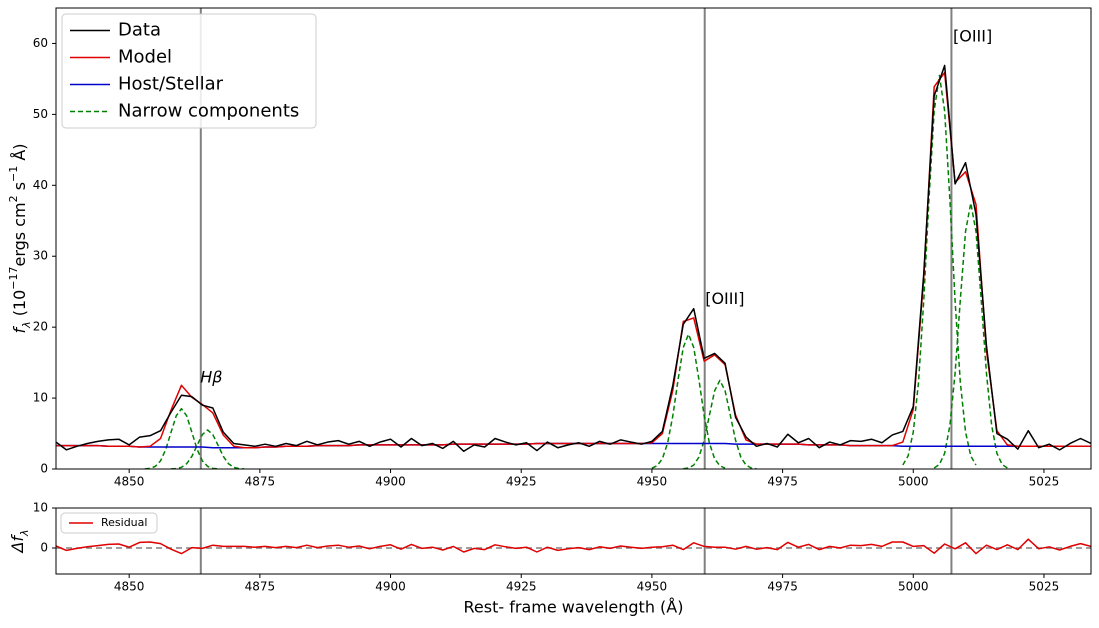  I want to click on y-axis-label-part: −1, so click(13, 174).